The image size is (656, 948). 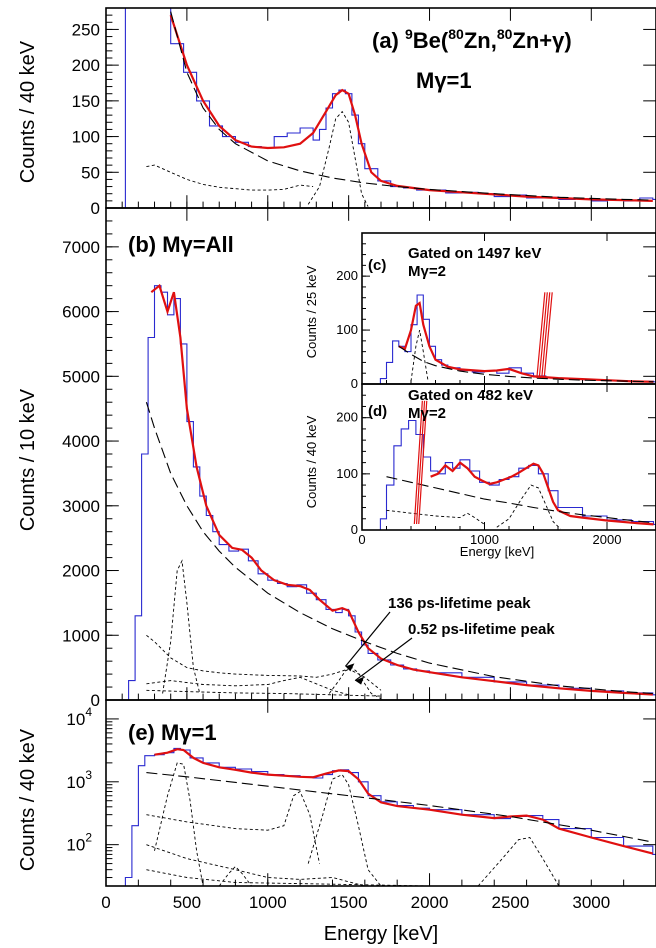 What do you see at coordinates (90, 172) in the screenshot?
I see `panel-a-ytick-label-1: 50` at bounding box center [90, 172].